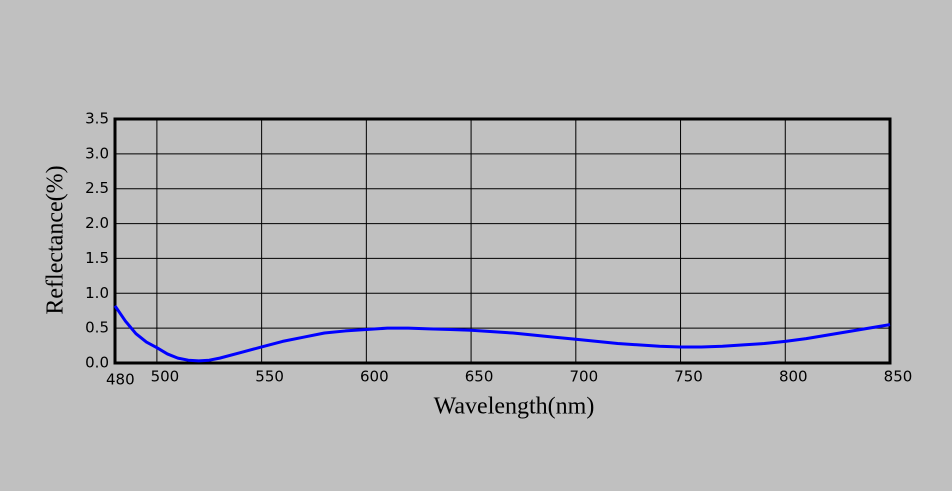  What do you see at coordinates (514, 407) in the screenshot?
I see `x-axis-title: Wavelength(nm)` at bounding box center [514, 407].